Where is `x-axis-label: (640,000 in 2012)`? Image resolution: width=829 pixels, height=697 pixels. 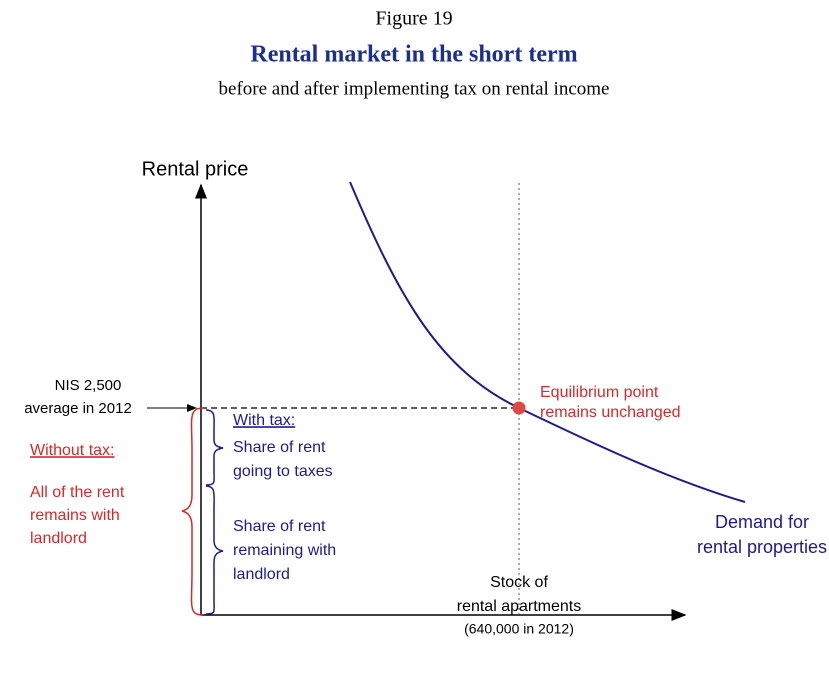
x-axis-label: (640,000 in 2012) is located at coordinates (519, 629).